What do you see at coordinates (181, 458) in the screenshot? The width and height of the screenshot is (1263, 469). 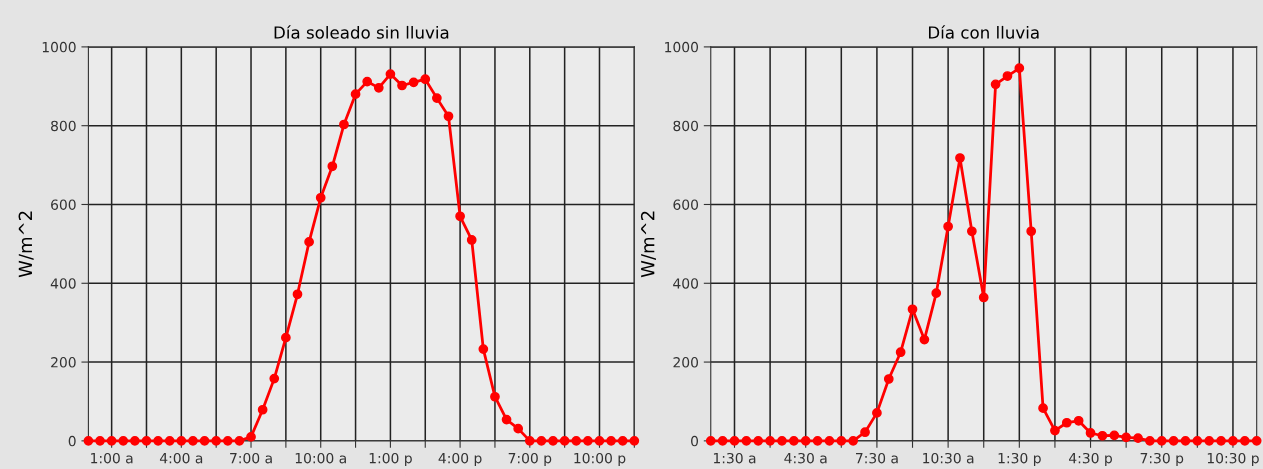 I see `x-tick-label: 4:00 a` at bounding box center [181, 458].